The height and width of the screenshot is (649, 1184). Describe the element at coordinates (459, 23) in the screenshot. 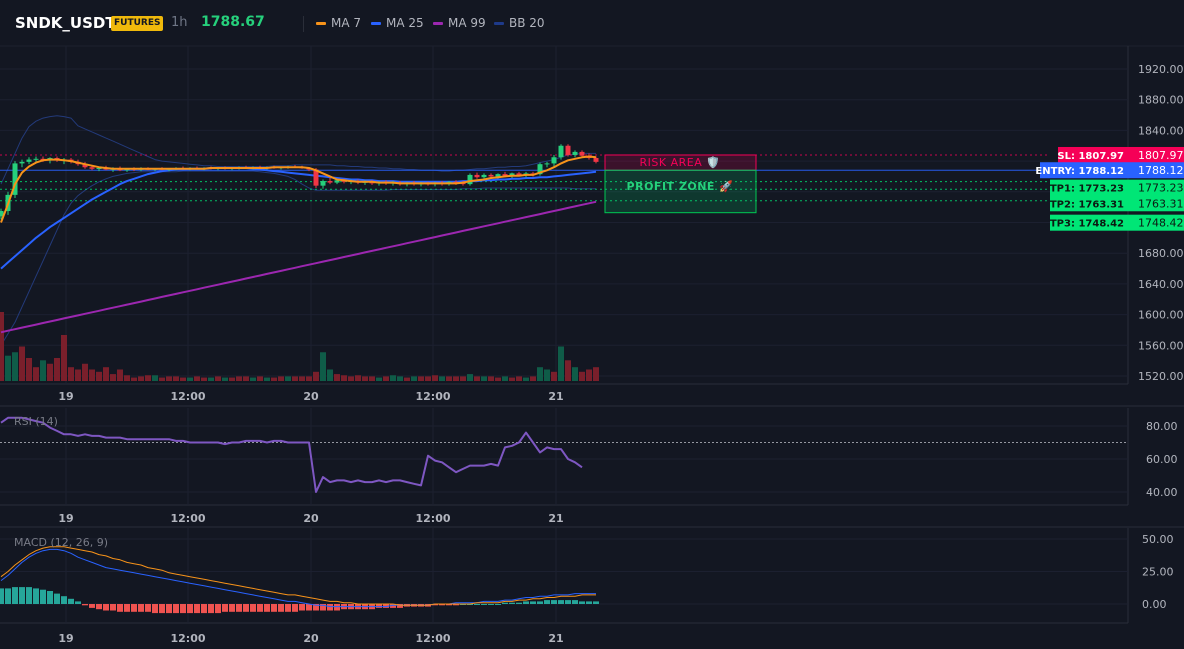

I see `legend-ma99: MA 99` at that location.